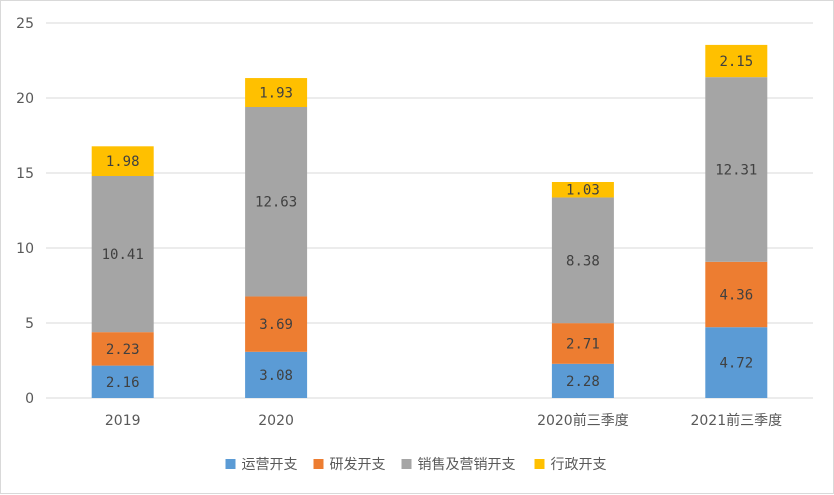 The width and height of the screenshot is (834, 495). What do you see at coordinates (416, 465) in the screenshot?
I see `legend: 运营开支 研发开支 销售及营销开支 行政开支` at bounding box center [416, 465].